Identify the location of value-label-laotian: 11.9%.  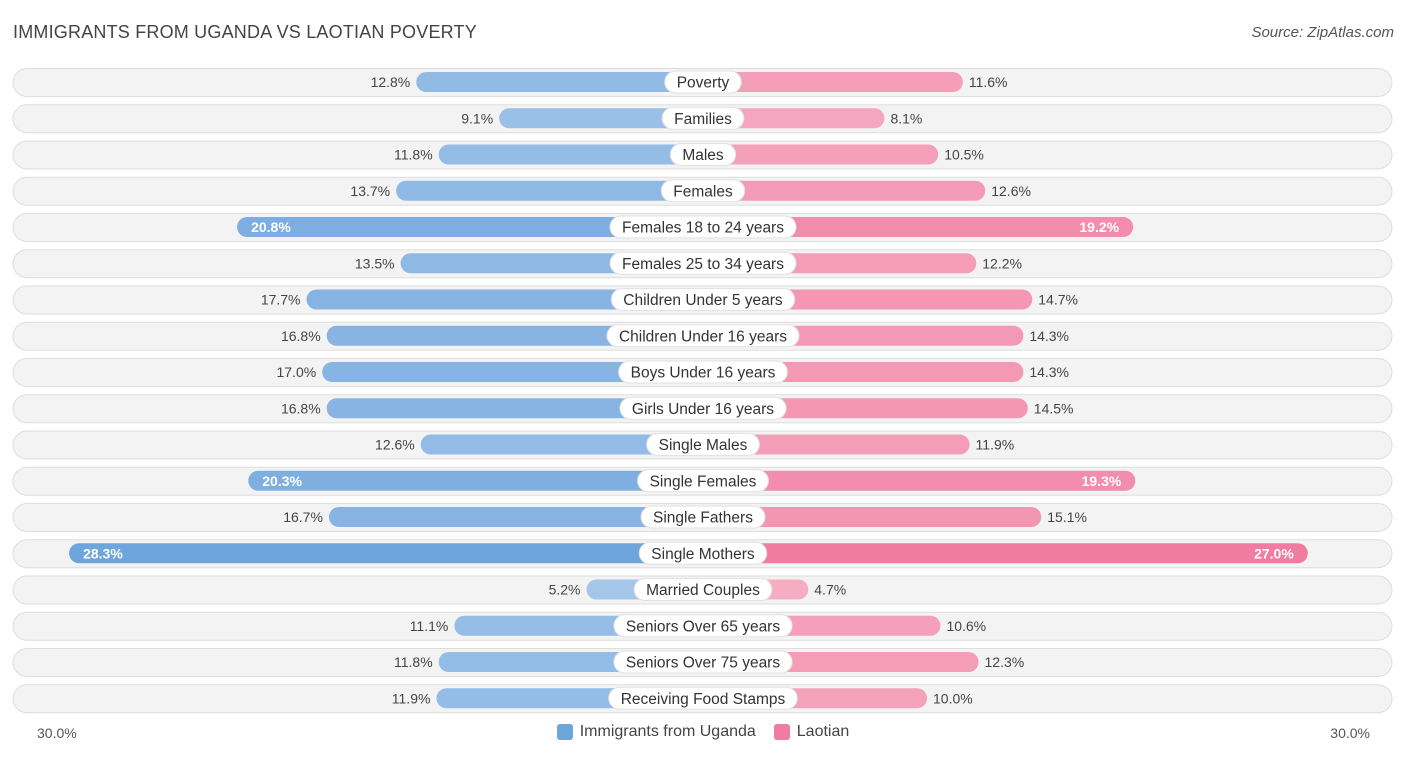
(995, 445).